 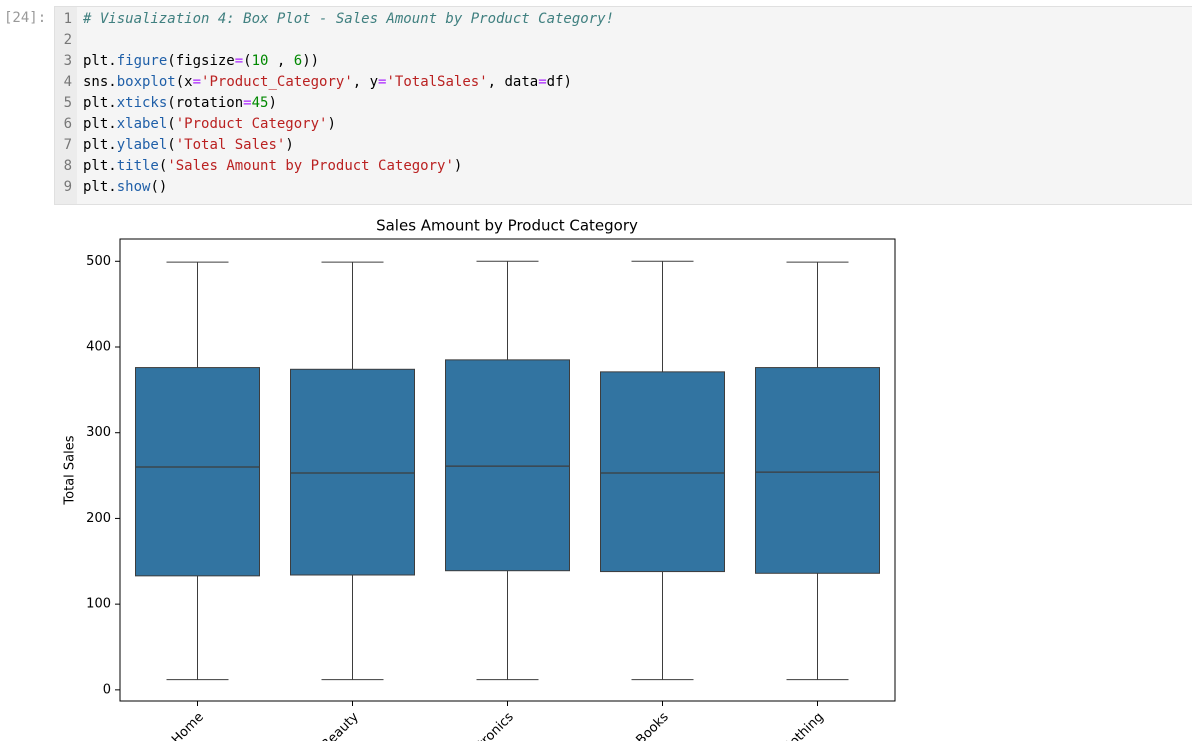 What do you see at coordinates (67, 82) in the screenshot?
I see `line-number: 4` at bounding box center [67, 82].